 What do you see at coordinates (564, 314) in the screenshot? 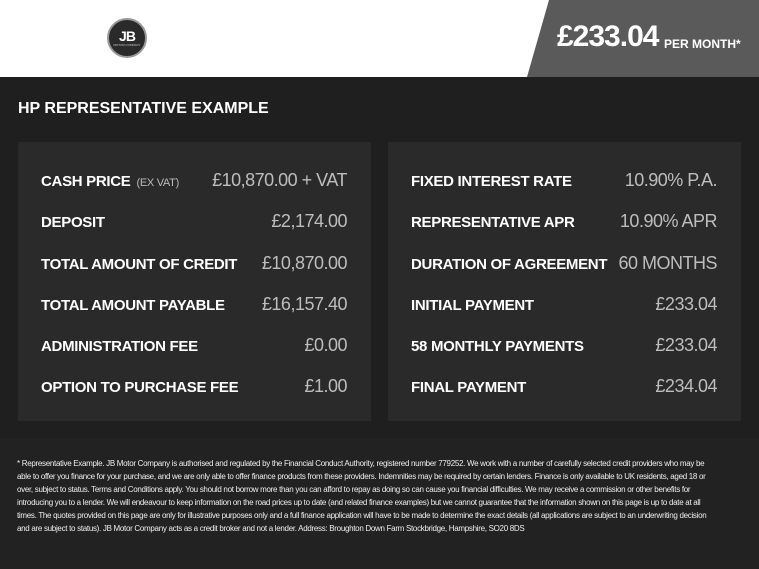
I see `row-initial-payment: INITIAL PAYMENT £233.04` at bounding box center [564, 314].